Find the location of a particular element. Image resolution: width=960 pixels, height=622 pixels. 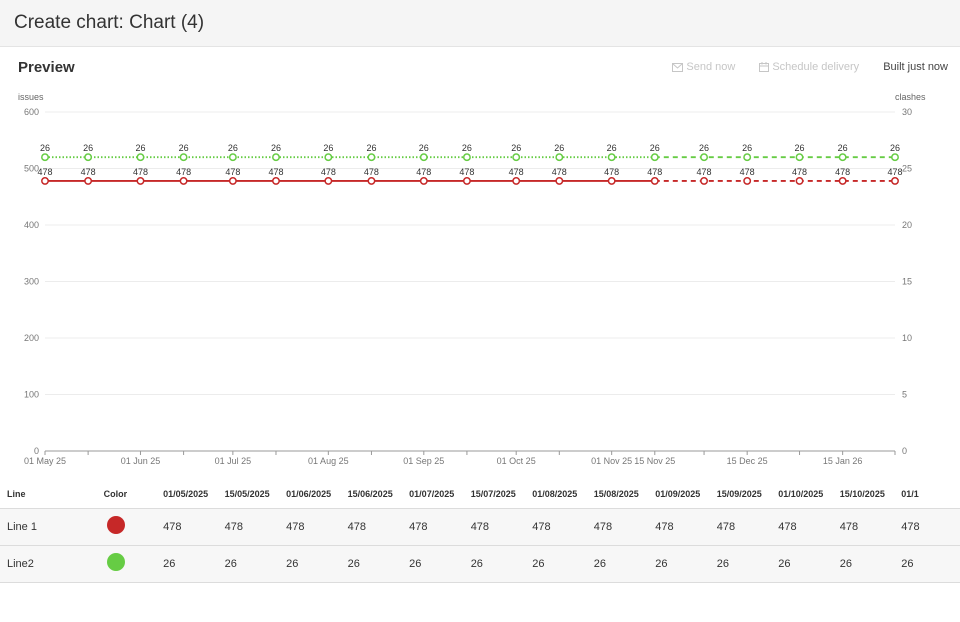

page-header: Create chart: Chart (4) is located at coordinates (480, 23).